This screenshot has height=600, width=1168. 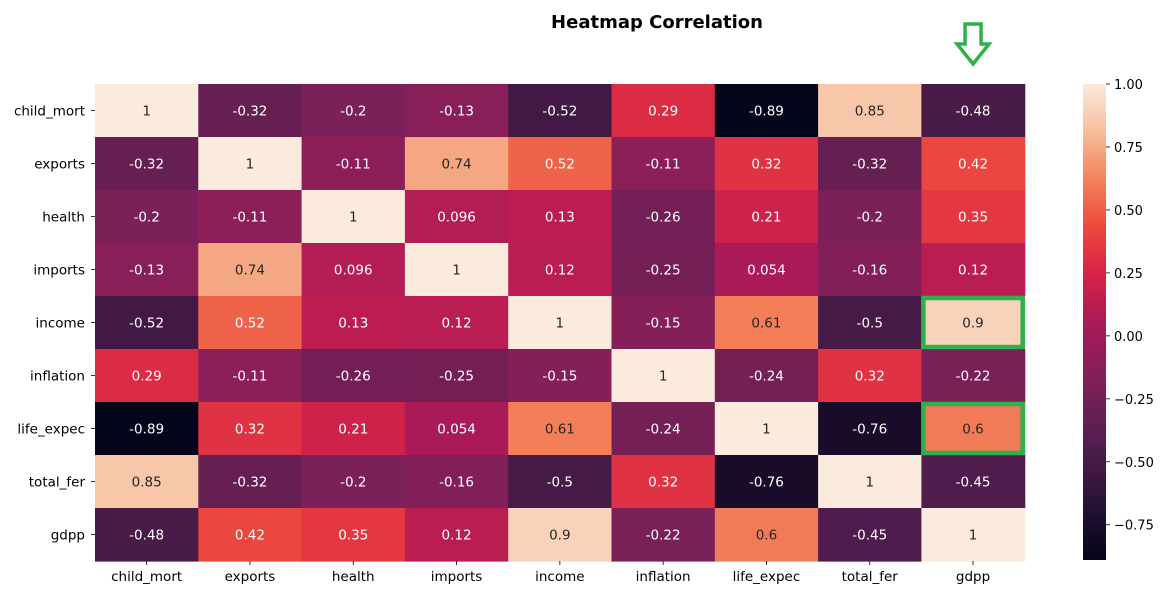 I want to click on cell-value-label: -0.11, so click(x=353, y=165).